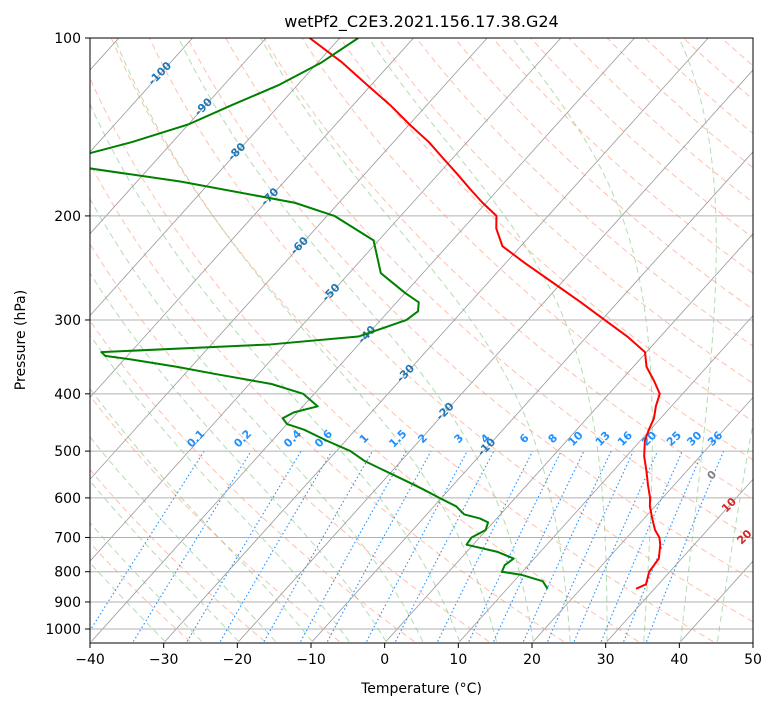  I want to click on y-axis-title: Pressure (hPa), so click(21, 340).